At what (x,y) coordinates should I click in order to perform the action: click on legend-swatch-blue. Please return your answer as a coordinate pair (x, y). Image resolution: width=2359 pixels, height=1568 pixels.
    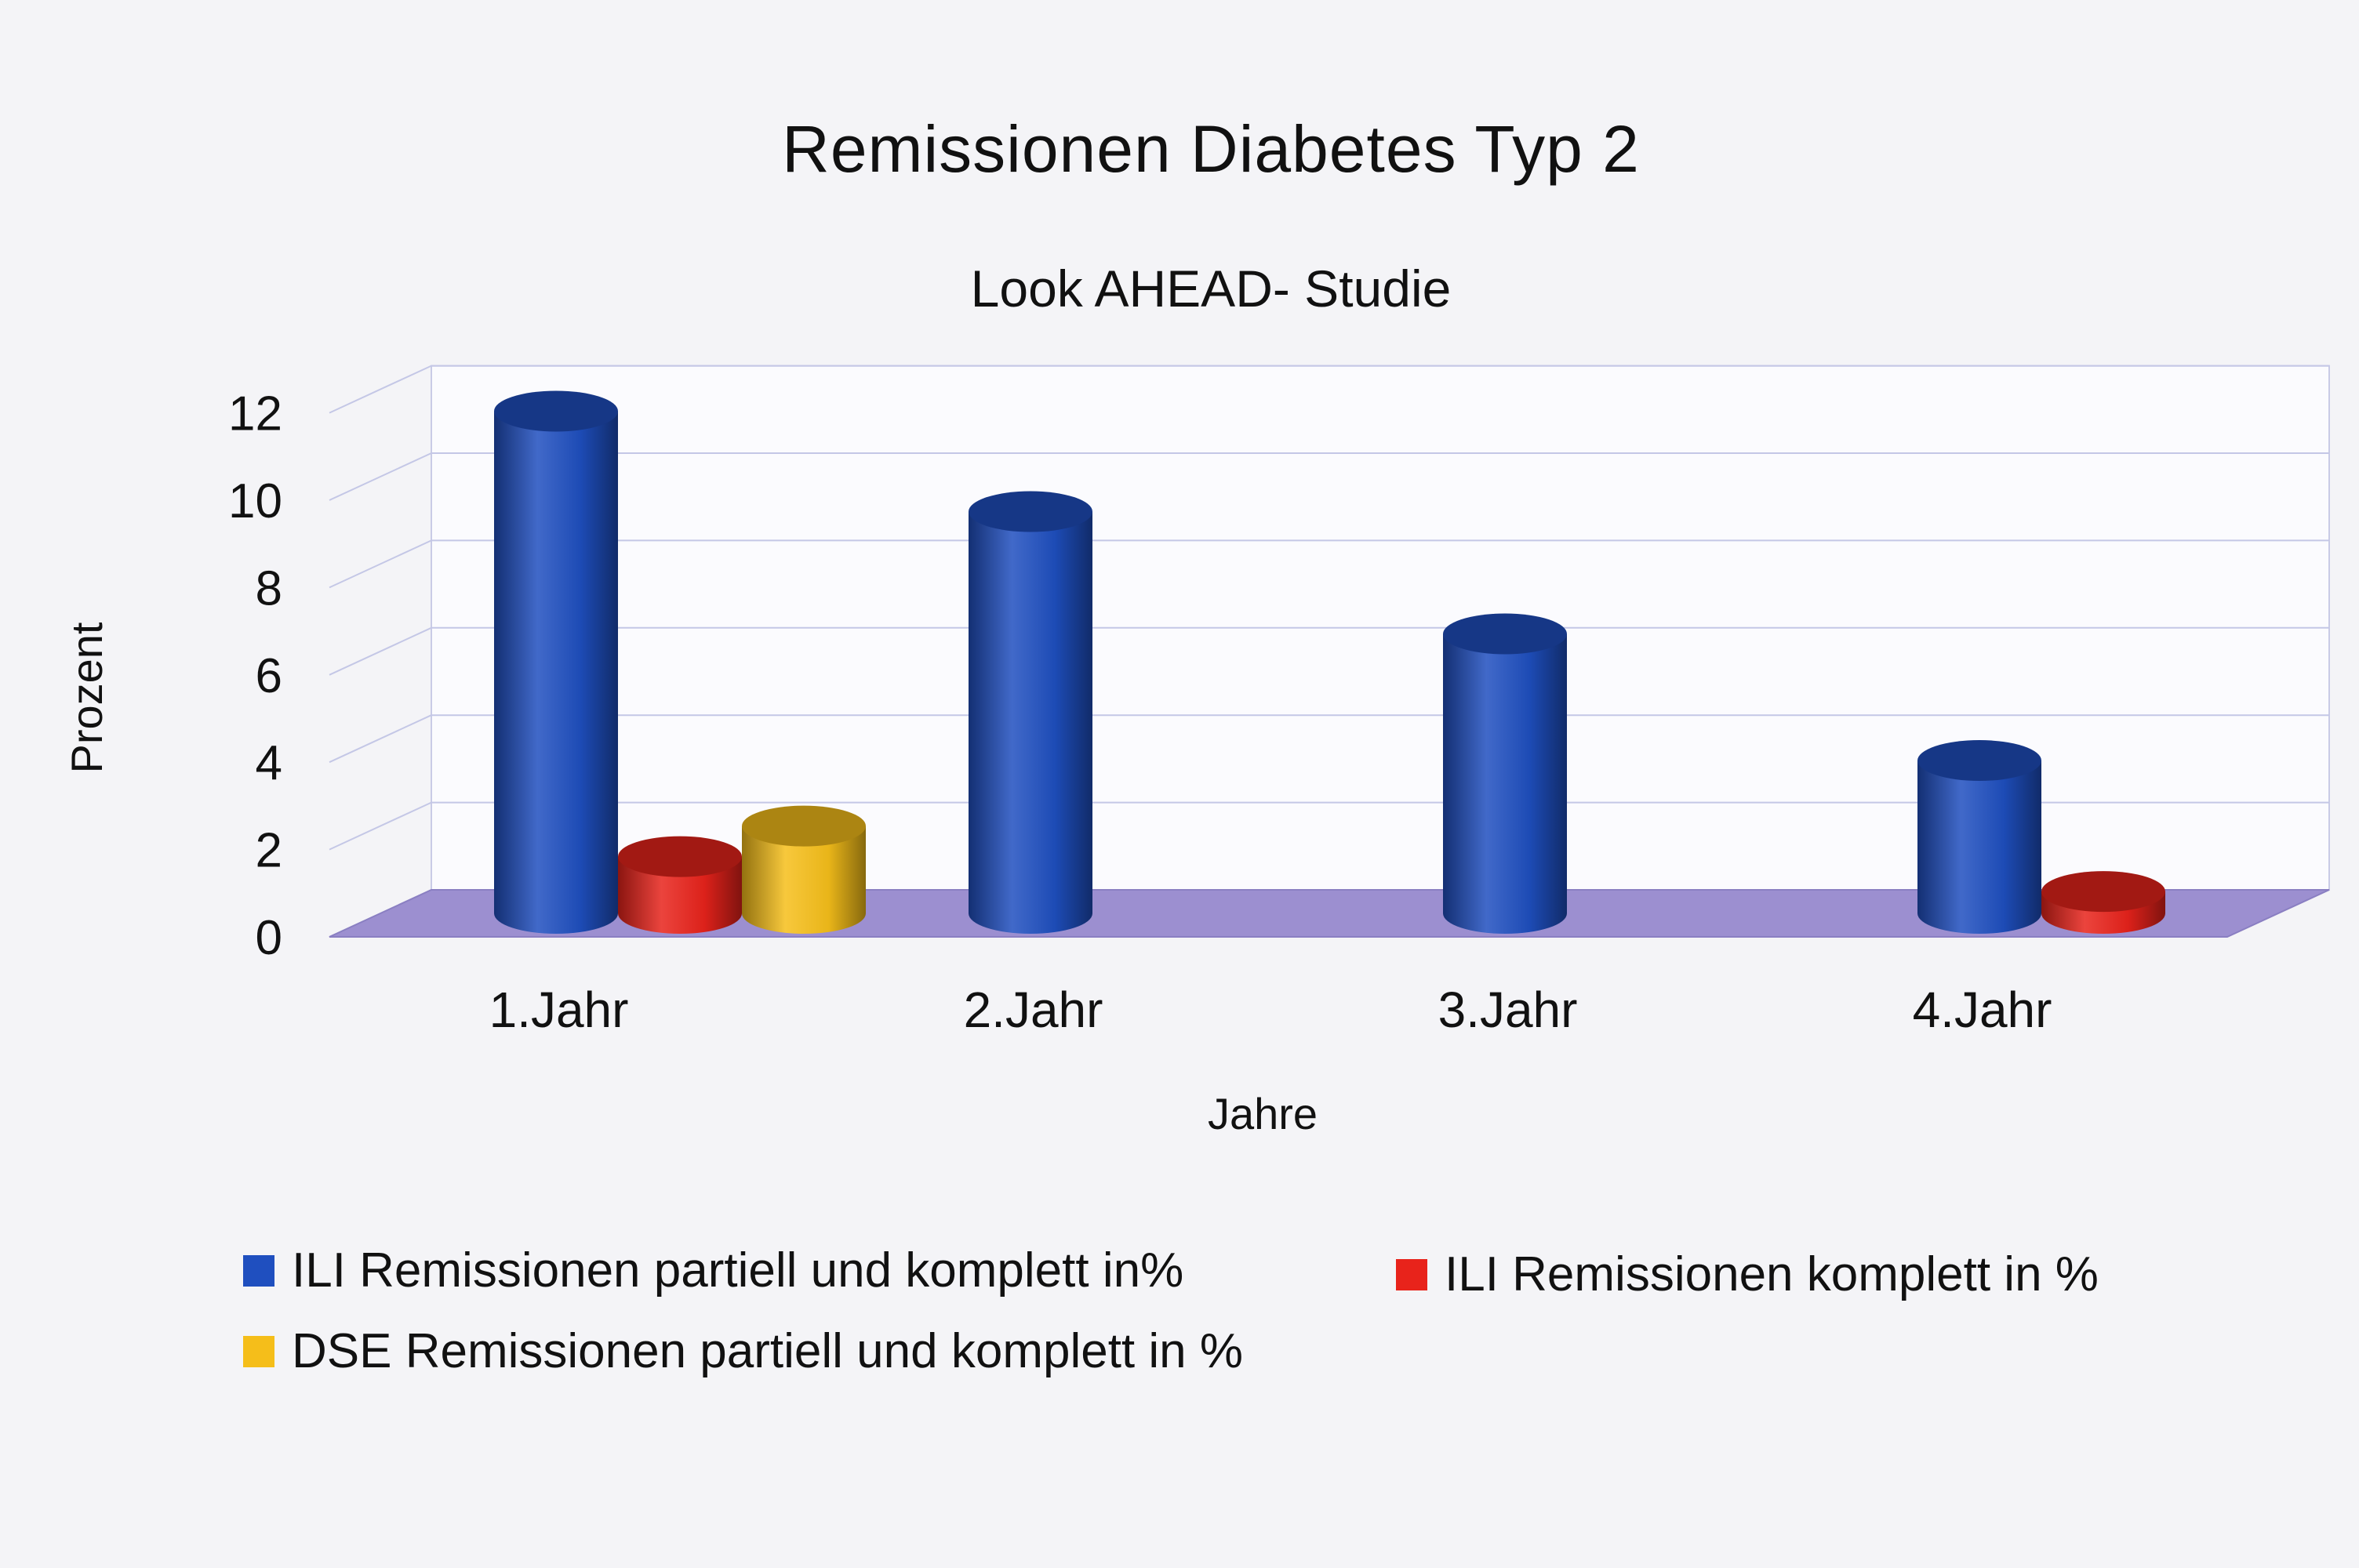
    Looking at the image, I should click on (258, 1270).